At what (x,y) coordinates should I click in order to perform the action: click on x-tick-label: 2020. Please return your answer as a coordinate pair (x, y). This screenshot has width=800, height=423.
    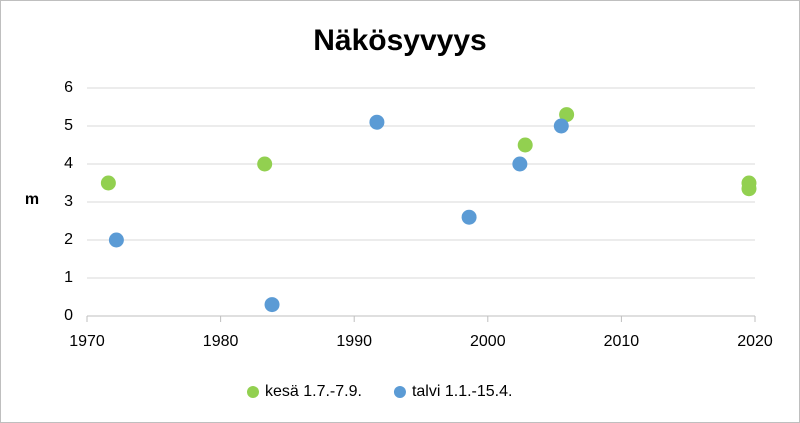
    Looking at the image, I should click on (755, 341).